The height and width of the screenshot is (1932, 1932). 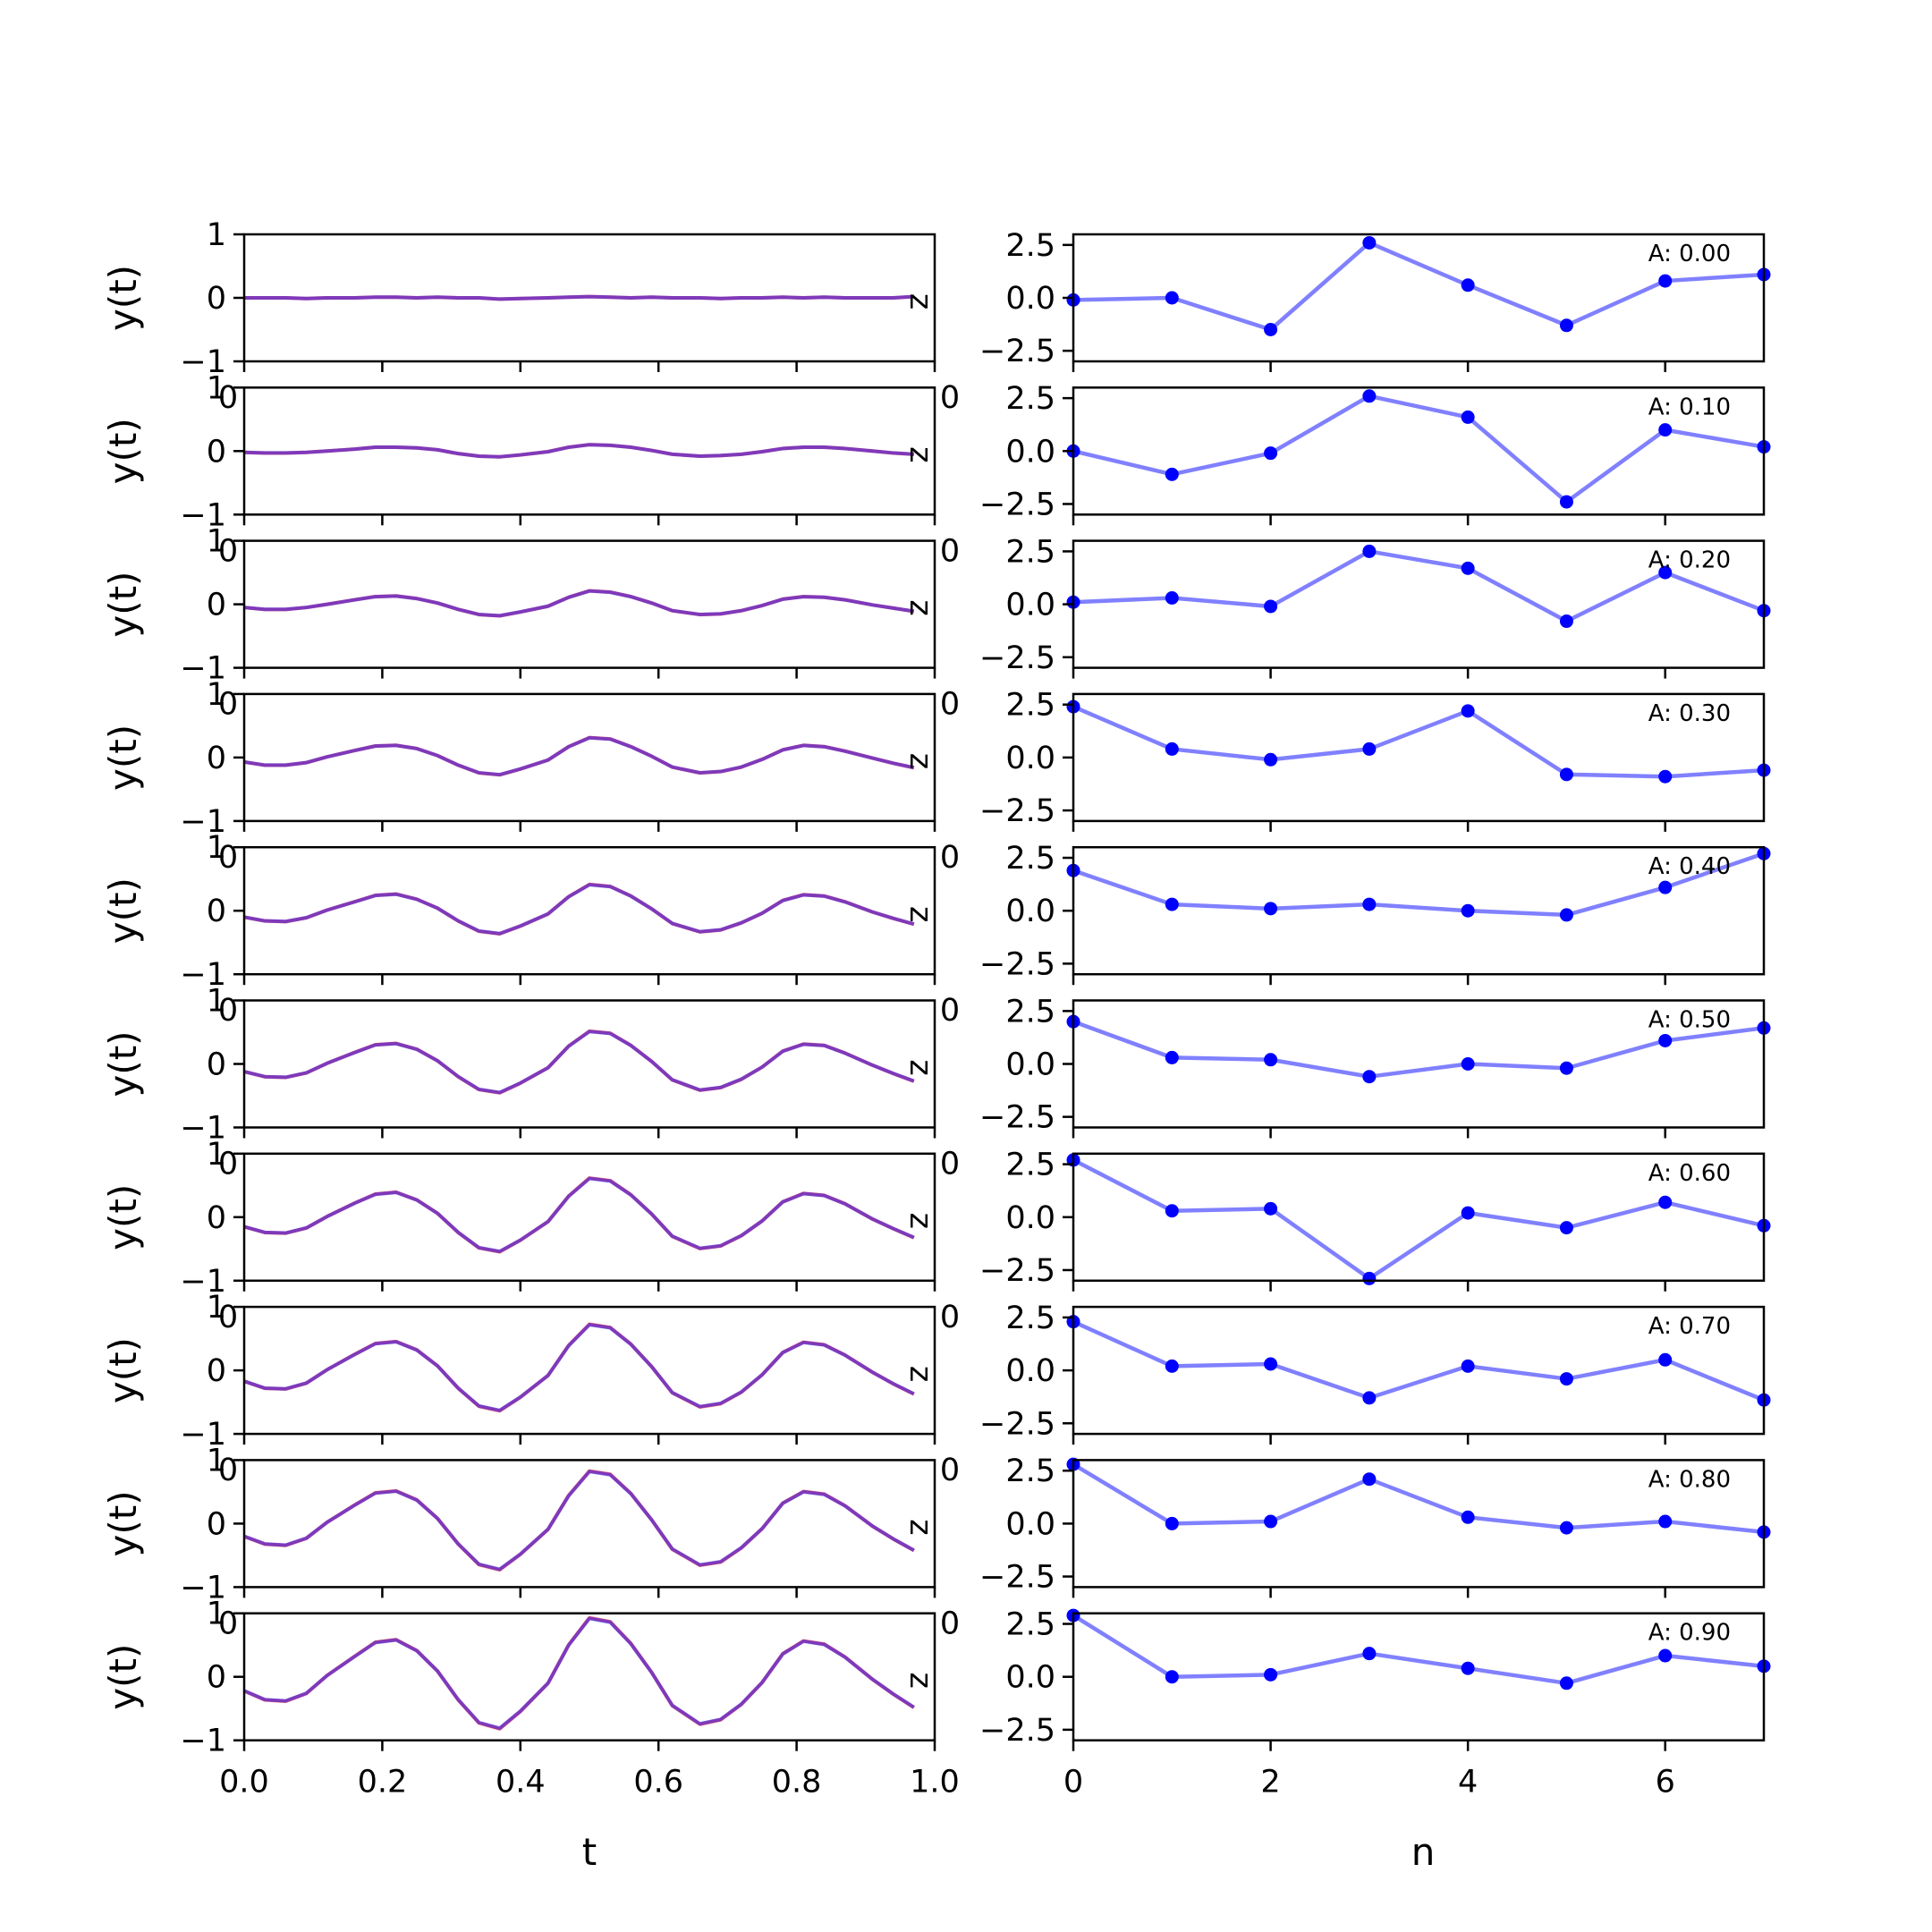 What do you see at coordinates (1689, 1020) in the screenshot?
I see `amplitude-annotation: A: 0.50` at bounding box center [1689, 1020].